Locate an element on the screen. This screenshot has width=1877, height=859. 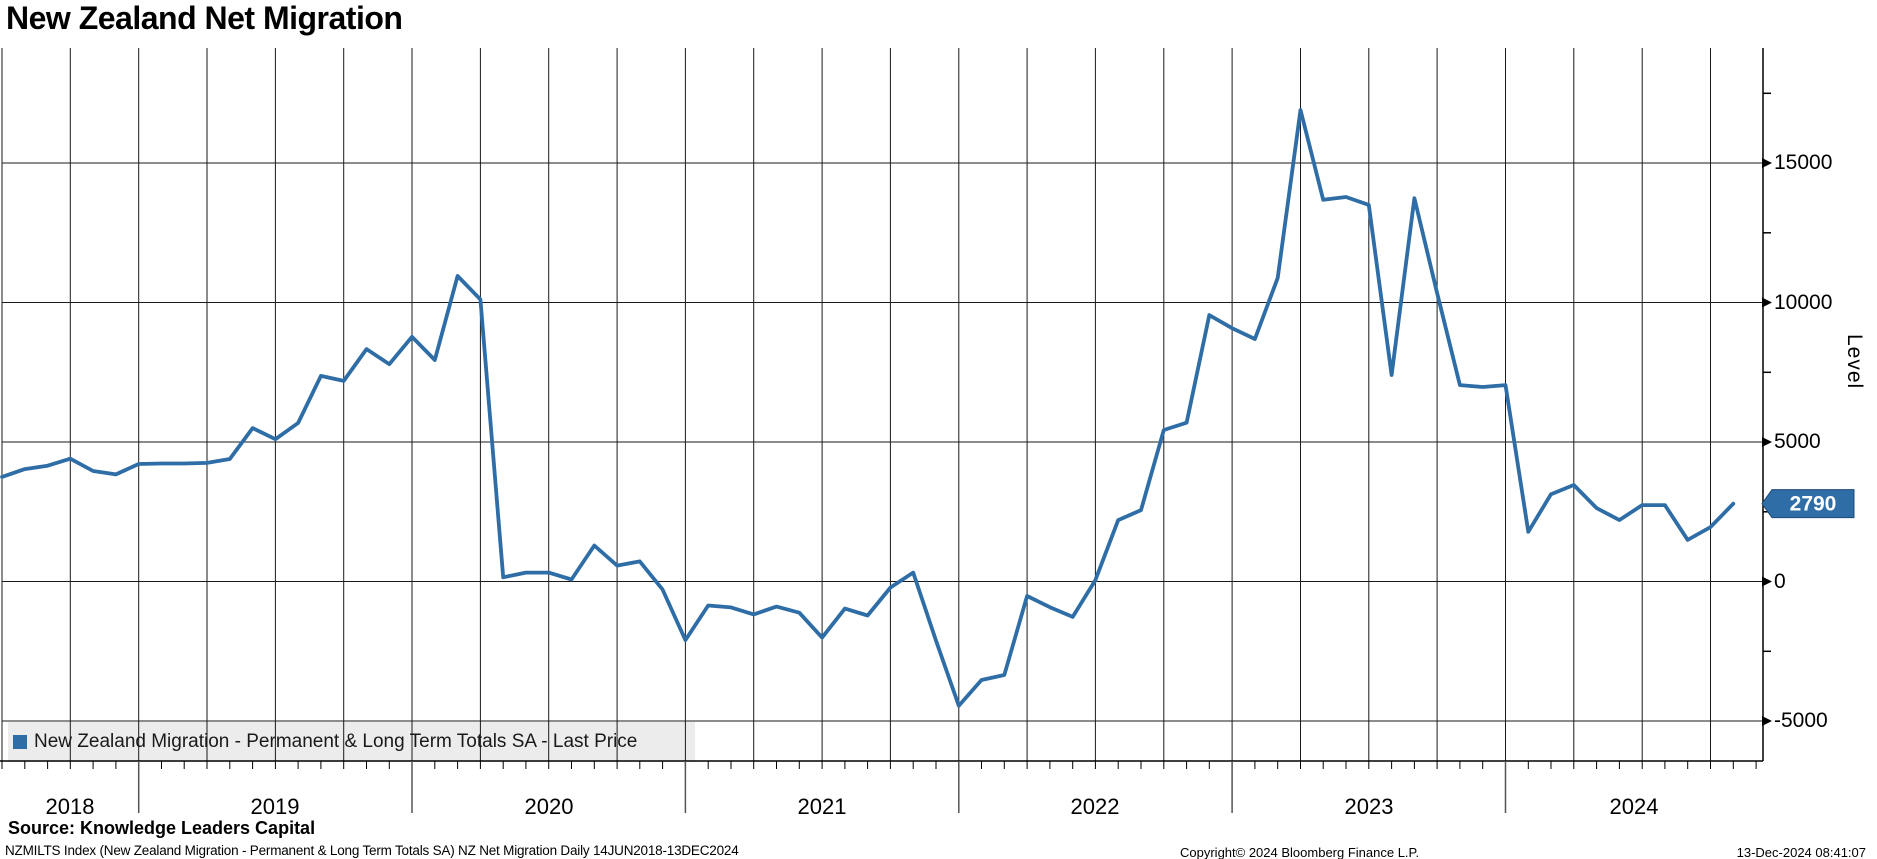
last-price-badge-value: 2790 is located at coordinates (1813, 504).